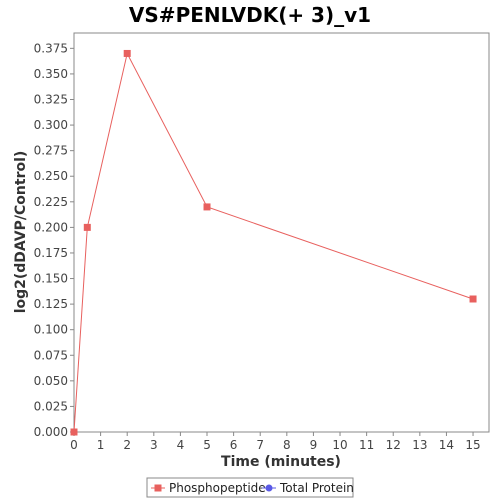 The image size is (500, 500). What do you see at coordinates (472, 445) in the screenshot?
I see `x-tick-label: 15` at bounding box center [472, 445].